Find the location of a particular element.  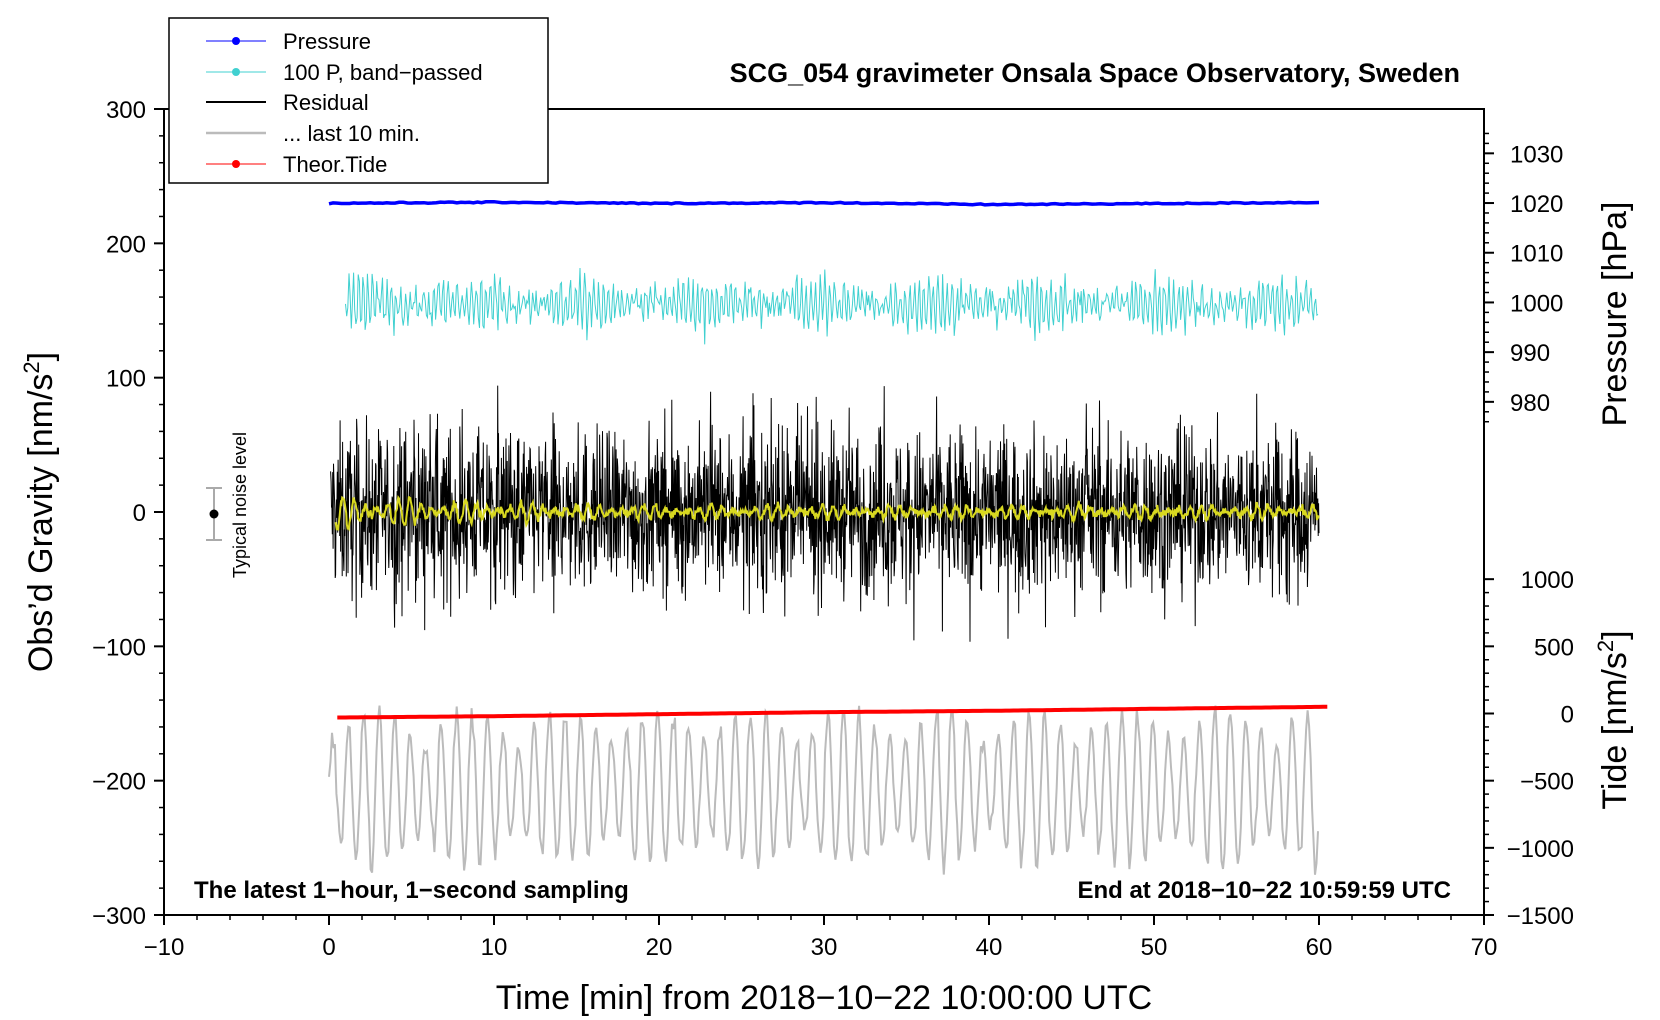

x-tick-label: 0 is located at coordinates (328, 947).